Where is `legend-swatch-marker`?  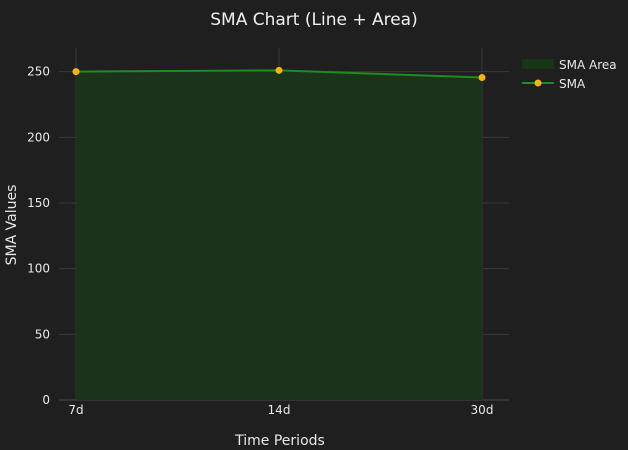
legend-swatch-marker is located at coordinates (538, 83).